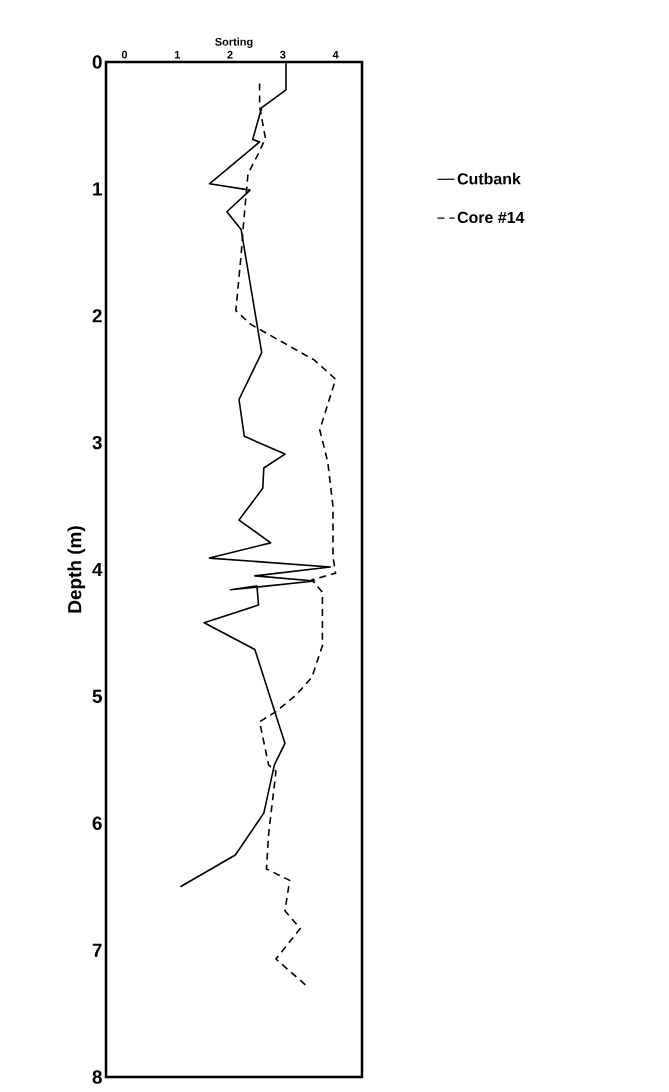 This screenshot has width=669, height=1092. What do you see at coordinates (97, 316) in the screenshot?
I see `y-tick-label: 2` at bounding box center [97, 316].